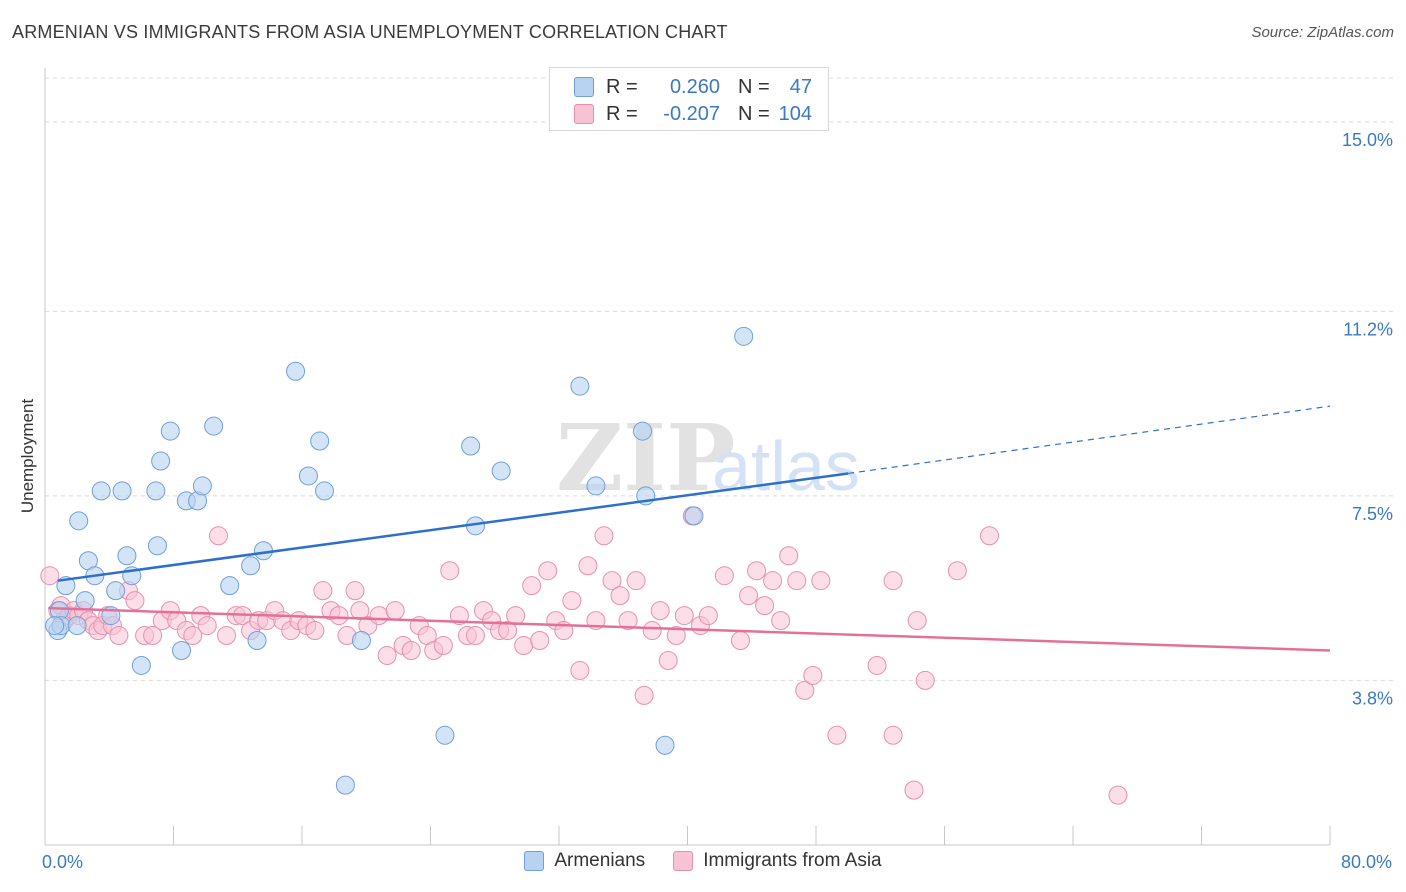  What do you see at coordinates (453, 527) in the screenshot?
I see `armenian-trend-line` at bounding box center [453, 527].